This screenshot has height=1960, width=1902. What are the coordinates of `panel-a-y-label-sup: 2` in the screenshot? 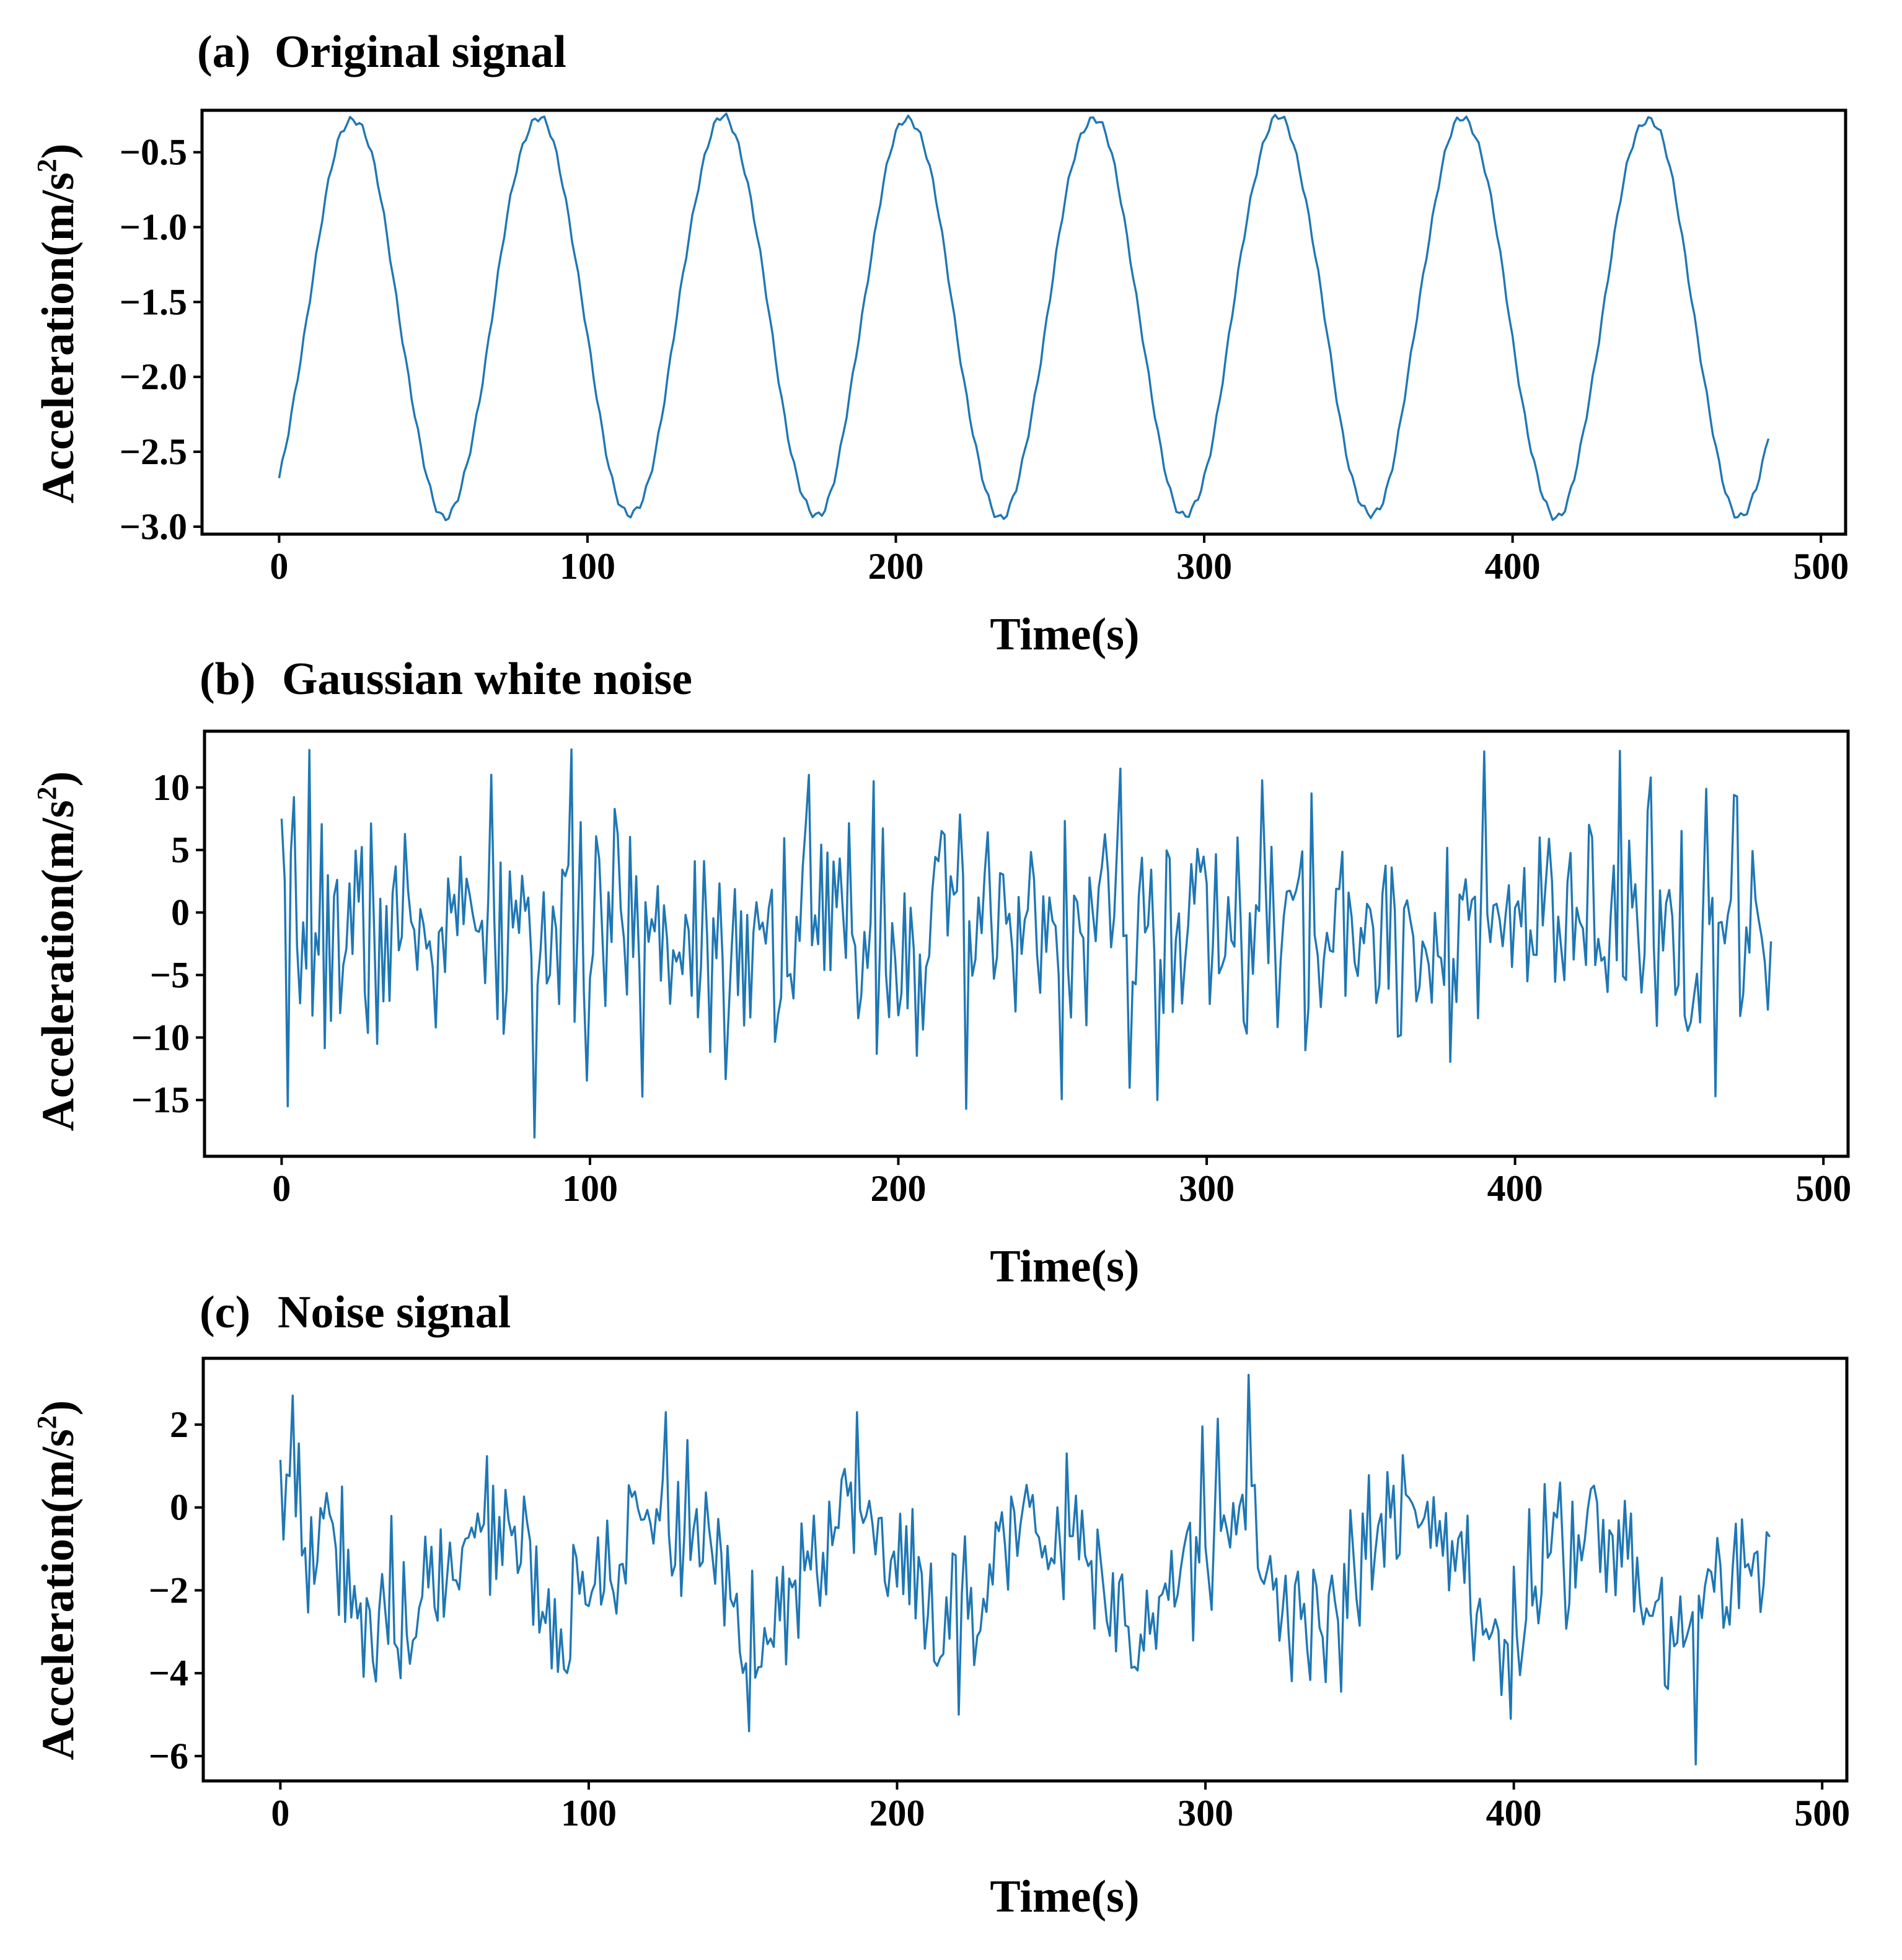 It's located at (47, 165).